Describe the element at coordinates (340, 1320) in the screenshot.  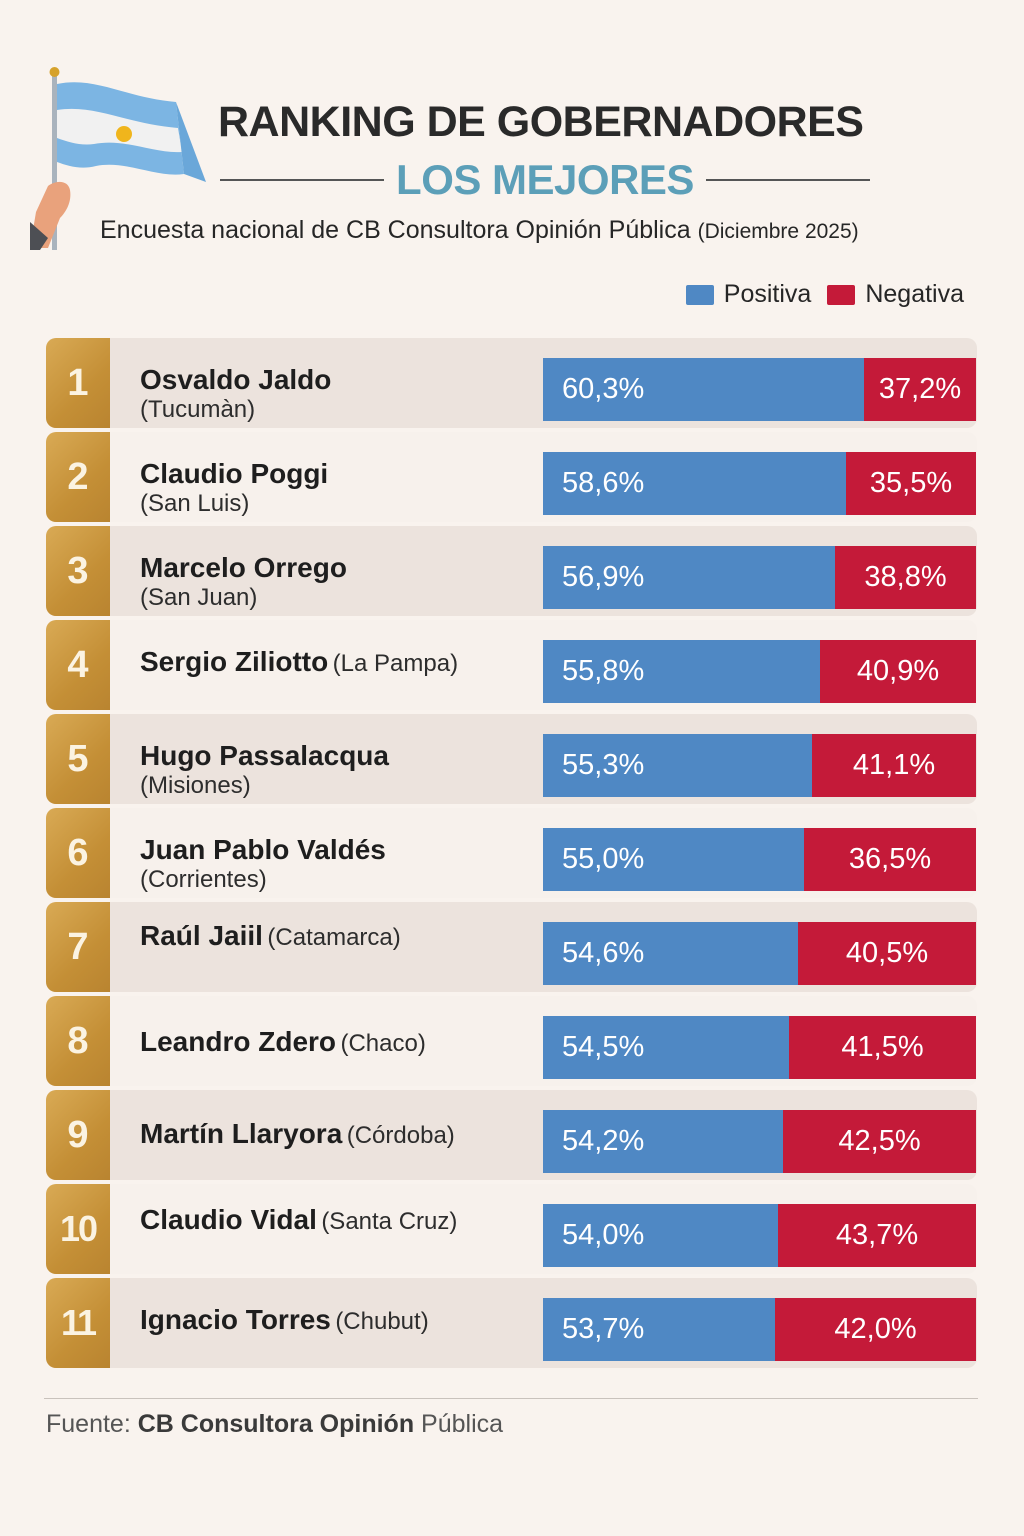
I see `governor-info: Ignacio Torres (Chubut)` at that location.